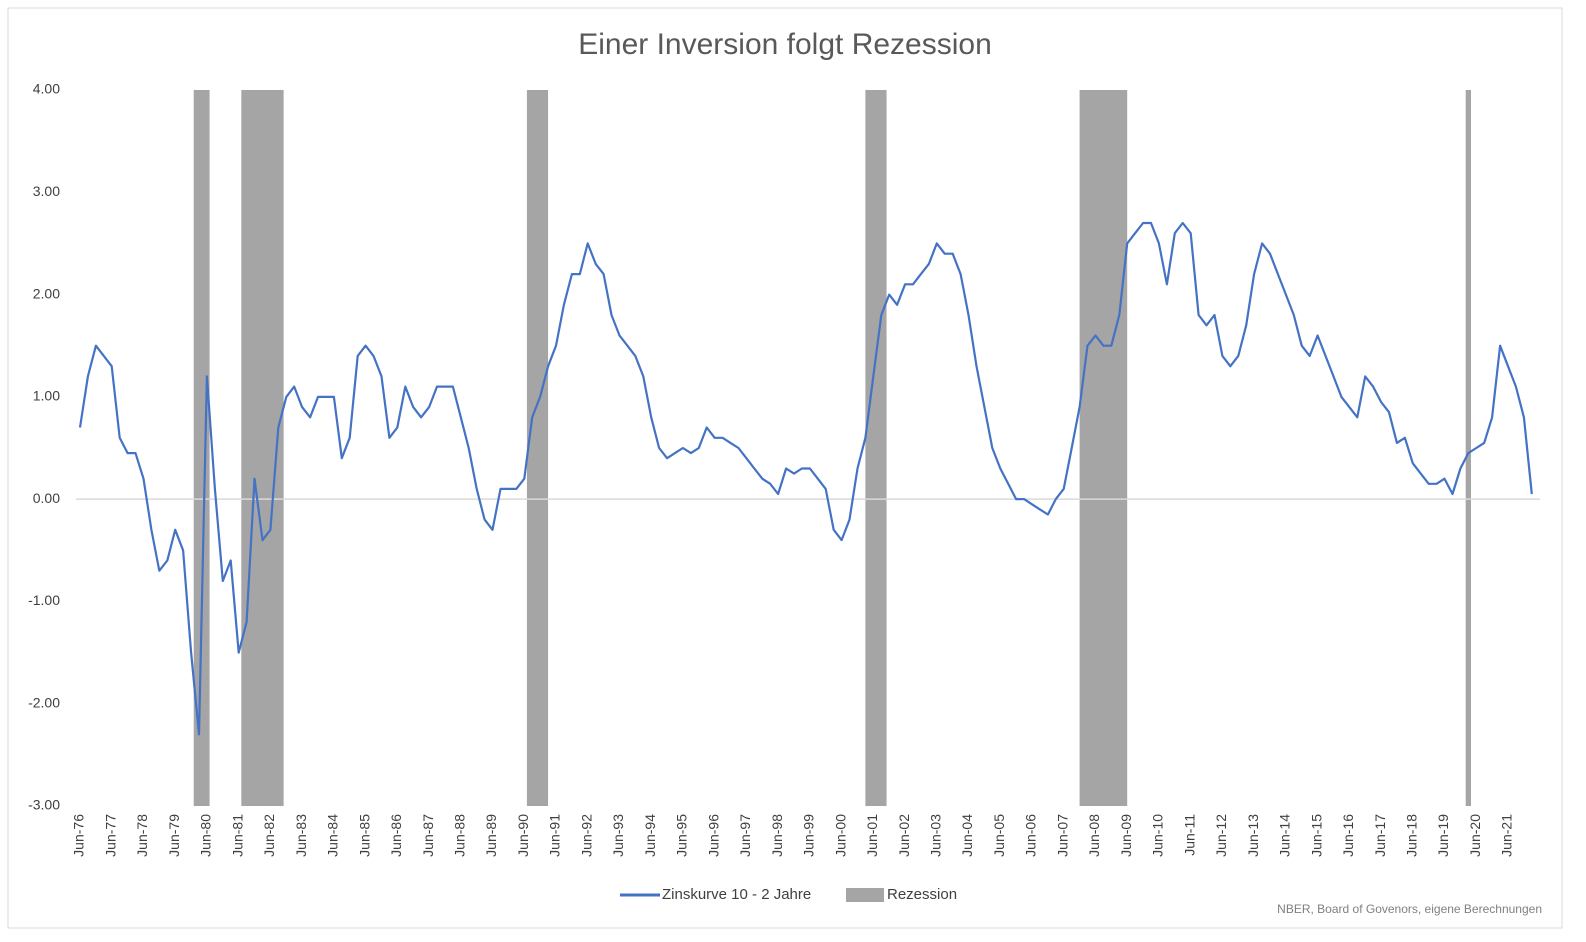 This screenshot has height=942, width=1586. Describe the element at coordinates (1253, 835) in the screenshot. I see `x-tick-label: Jun-13` at that location.